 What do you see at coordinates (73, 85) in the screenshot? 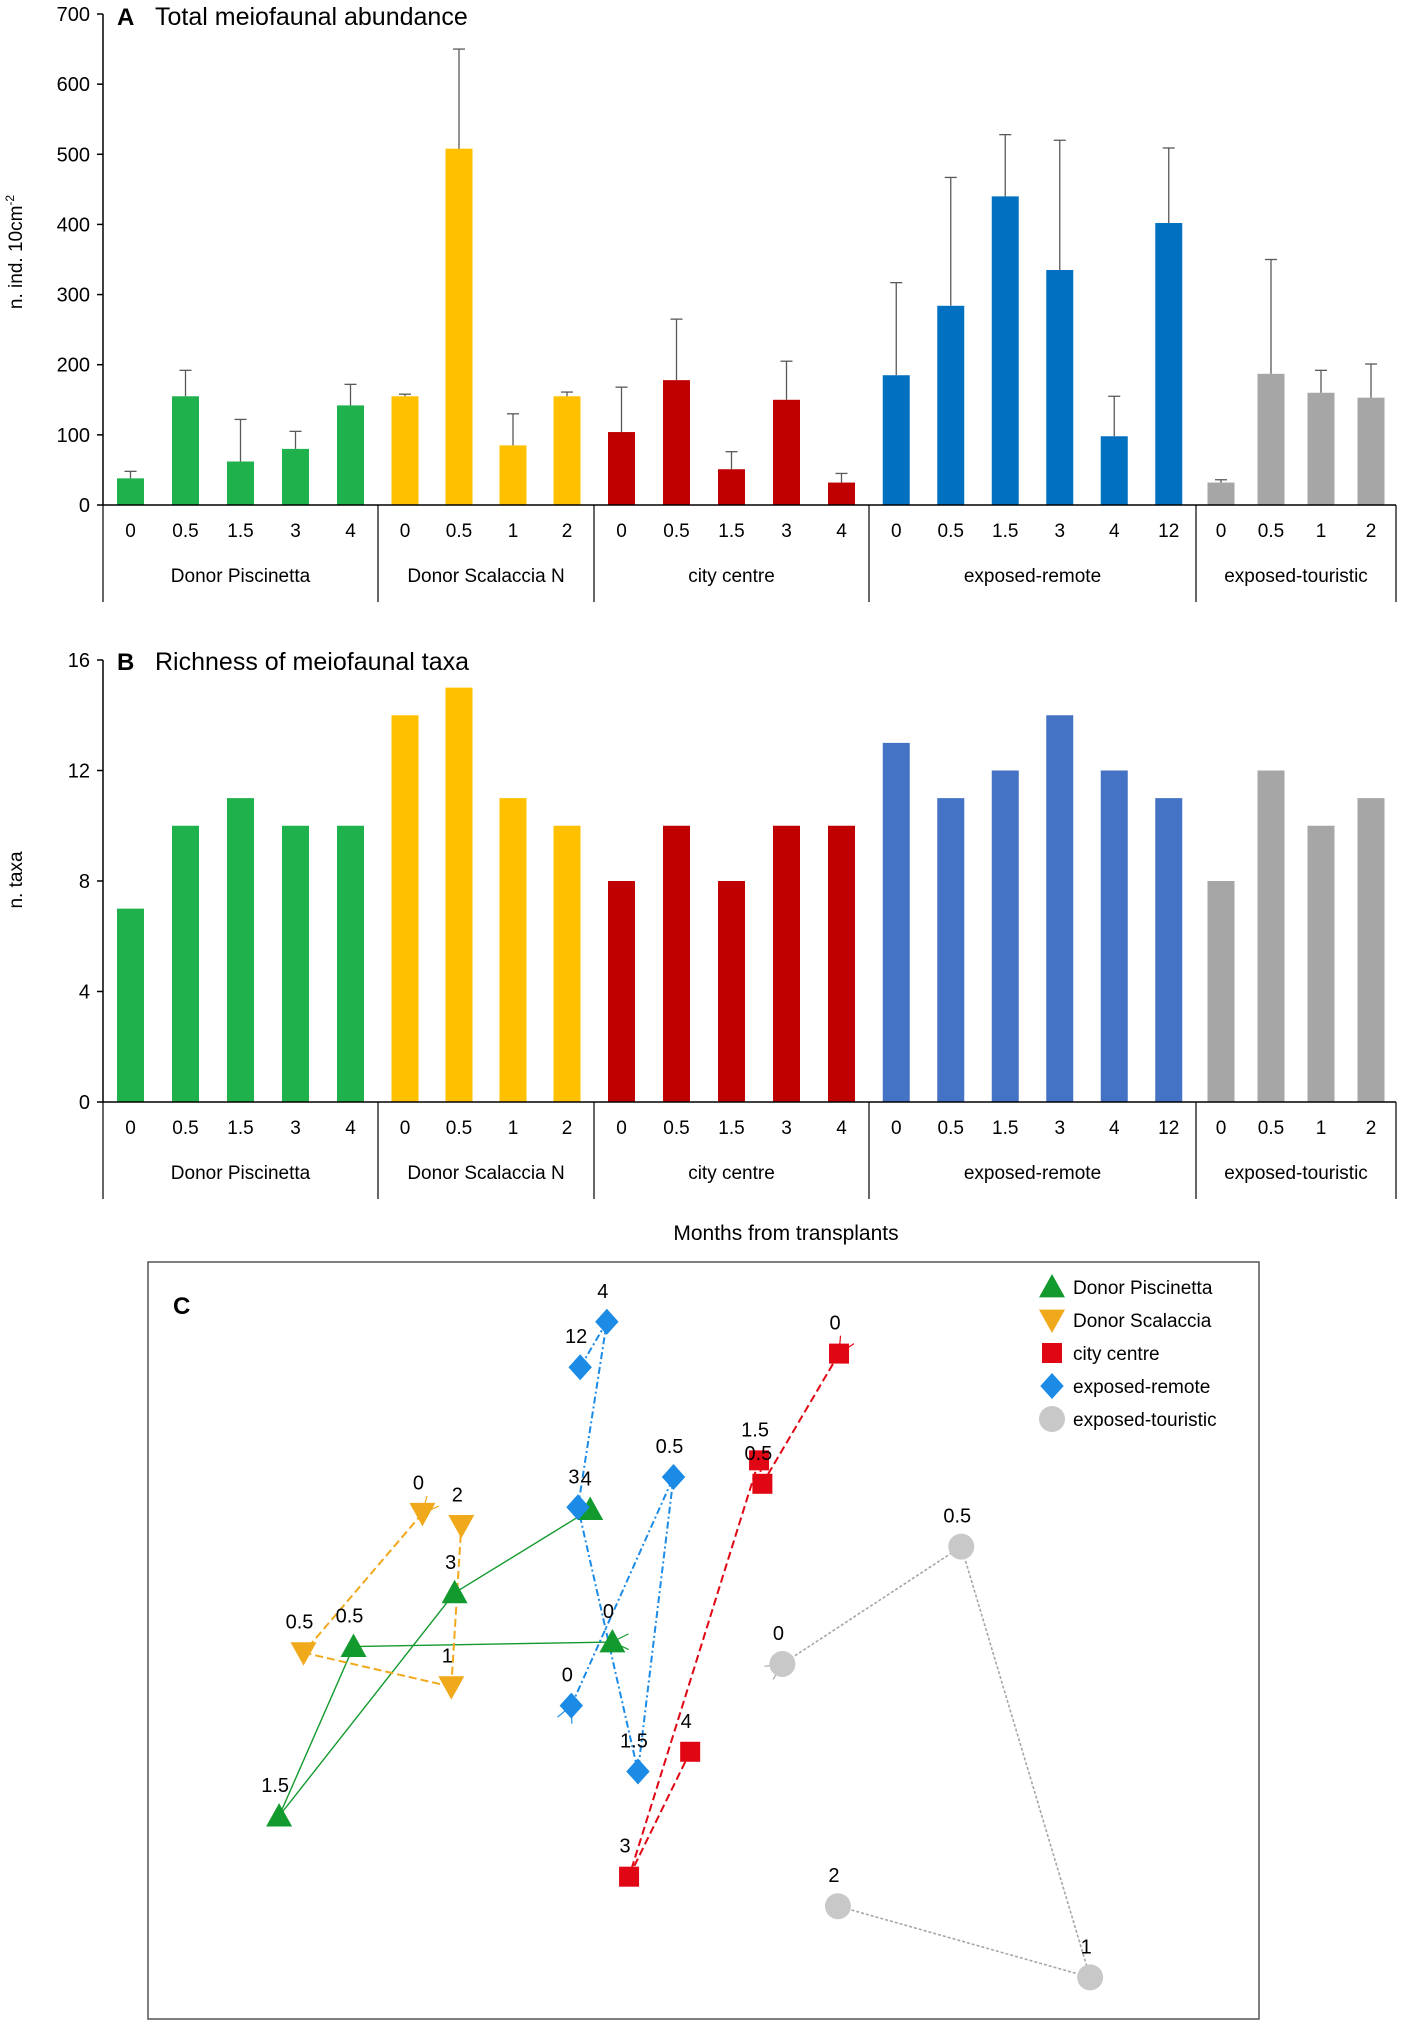
I see `a-y-tick-label: 600` at bounding box center [73, 85].